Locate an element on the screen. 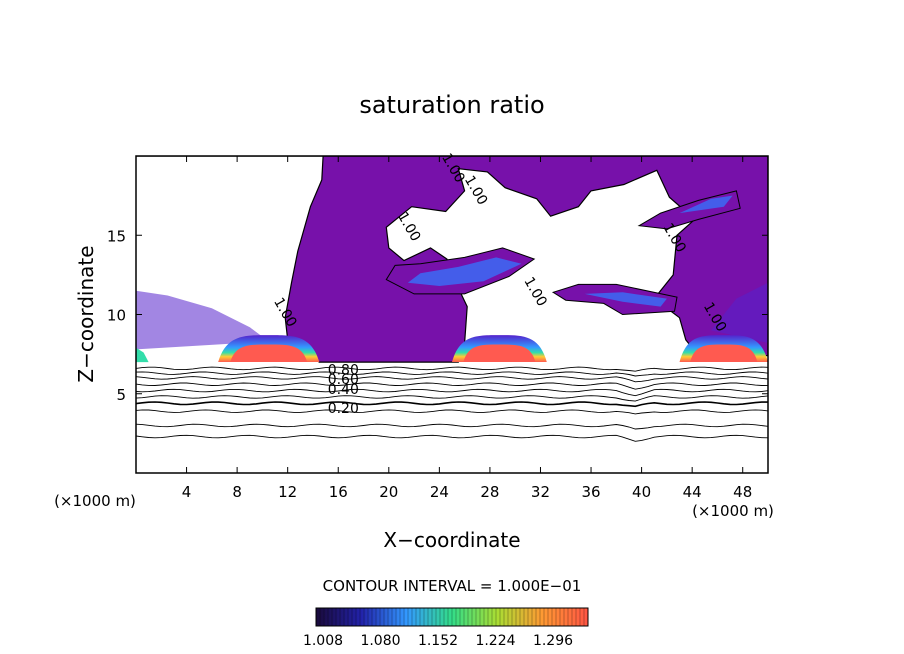  contour-label: 0.60 is located at coordinates (343, 380).